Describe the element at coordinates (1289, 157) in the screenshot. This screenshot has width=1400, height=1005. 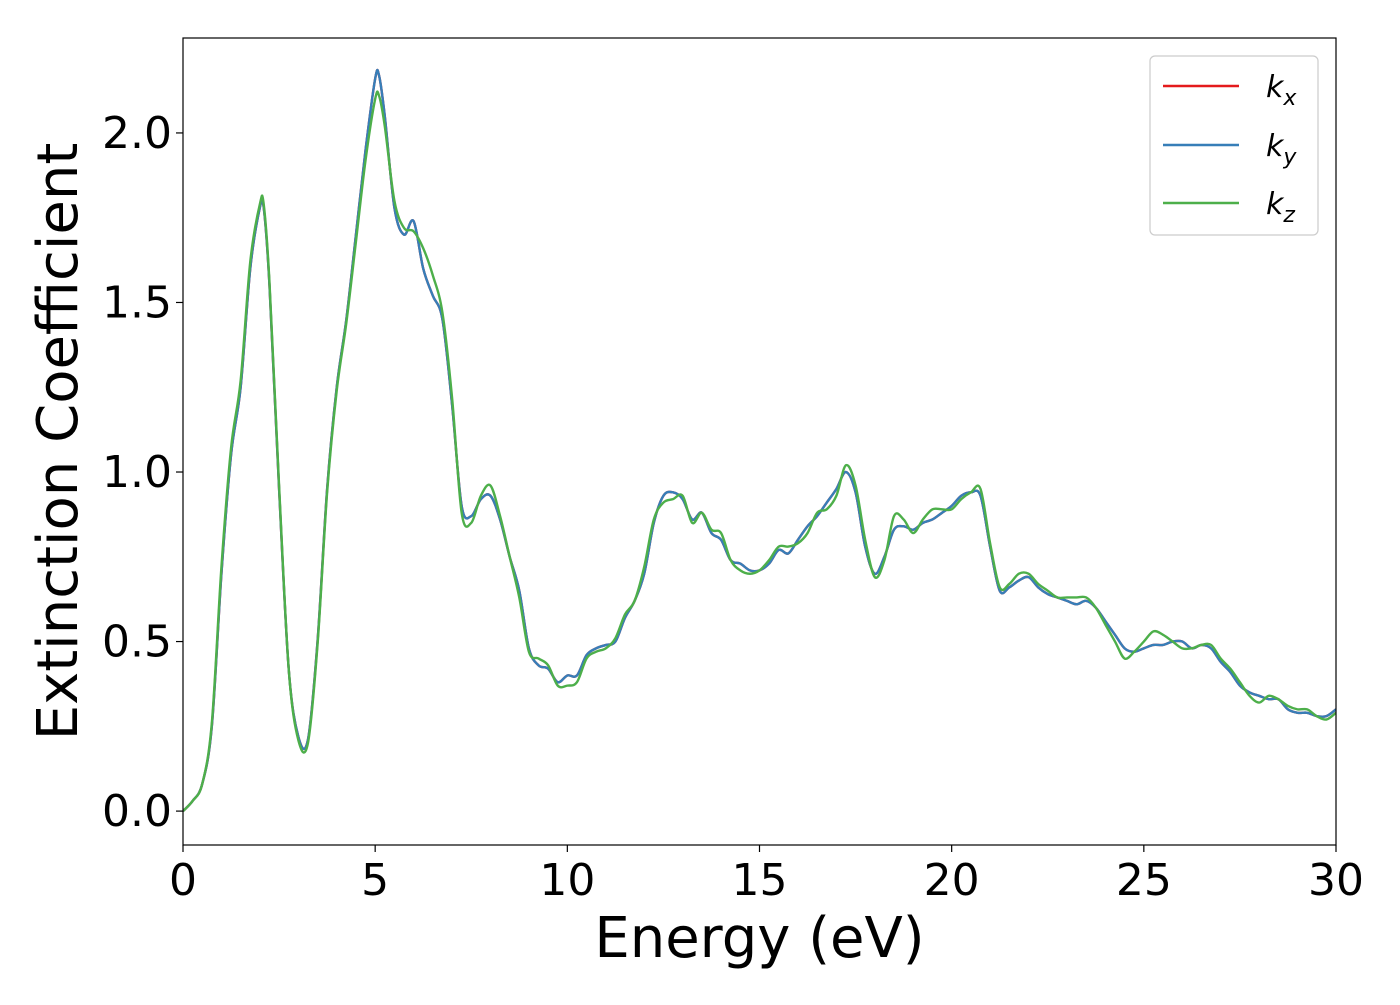
I see `legend-label-subscript: y` at that location.